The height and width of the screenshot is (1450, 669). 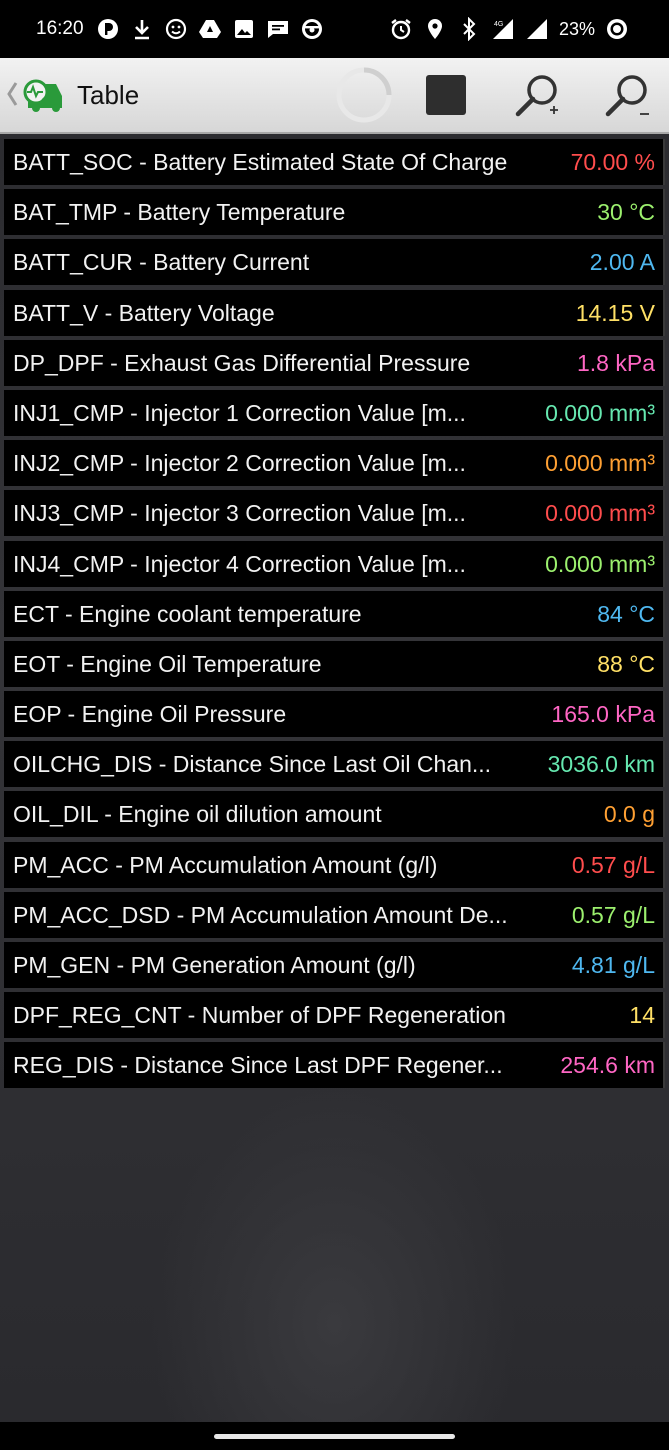 I want to click on bluetooth-icon, so click(x=469, y=29).